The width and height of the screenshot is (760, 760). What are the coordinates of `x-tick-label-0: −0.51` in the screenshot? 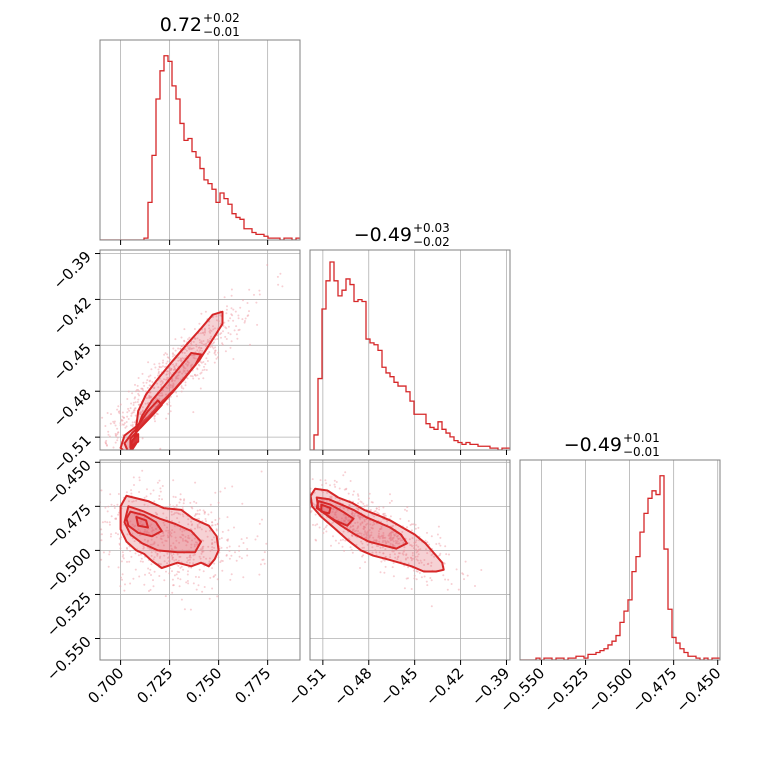 It's located at (306, 686).